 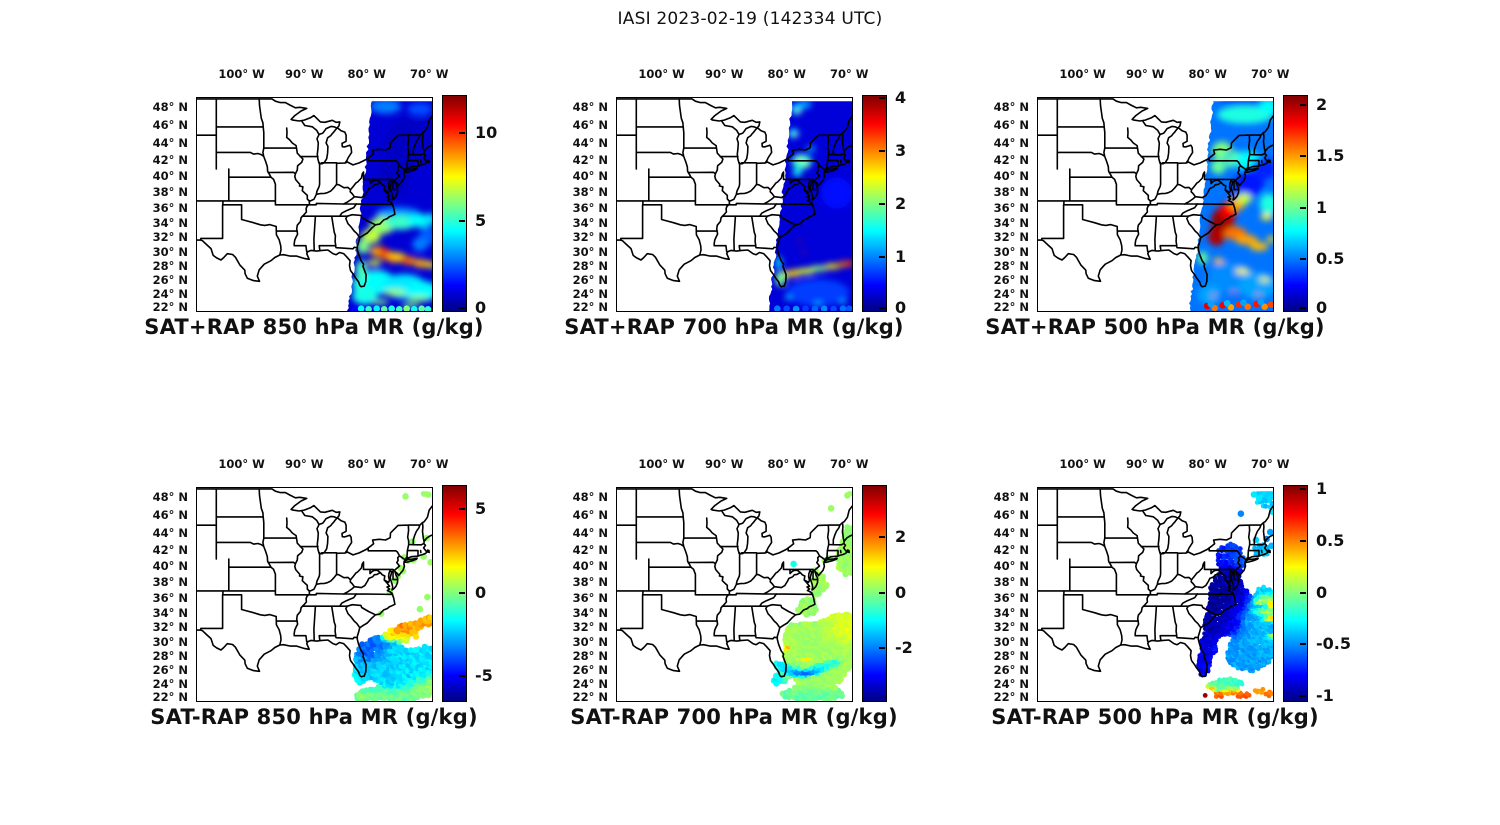 I want to click on panel-title: SAT+RAP 700 hPa MR (g/kg), so click(x=734, y=327).